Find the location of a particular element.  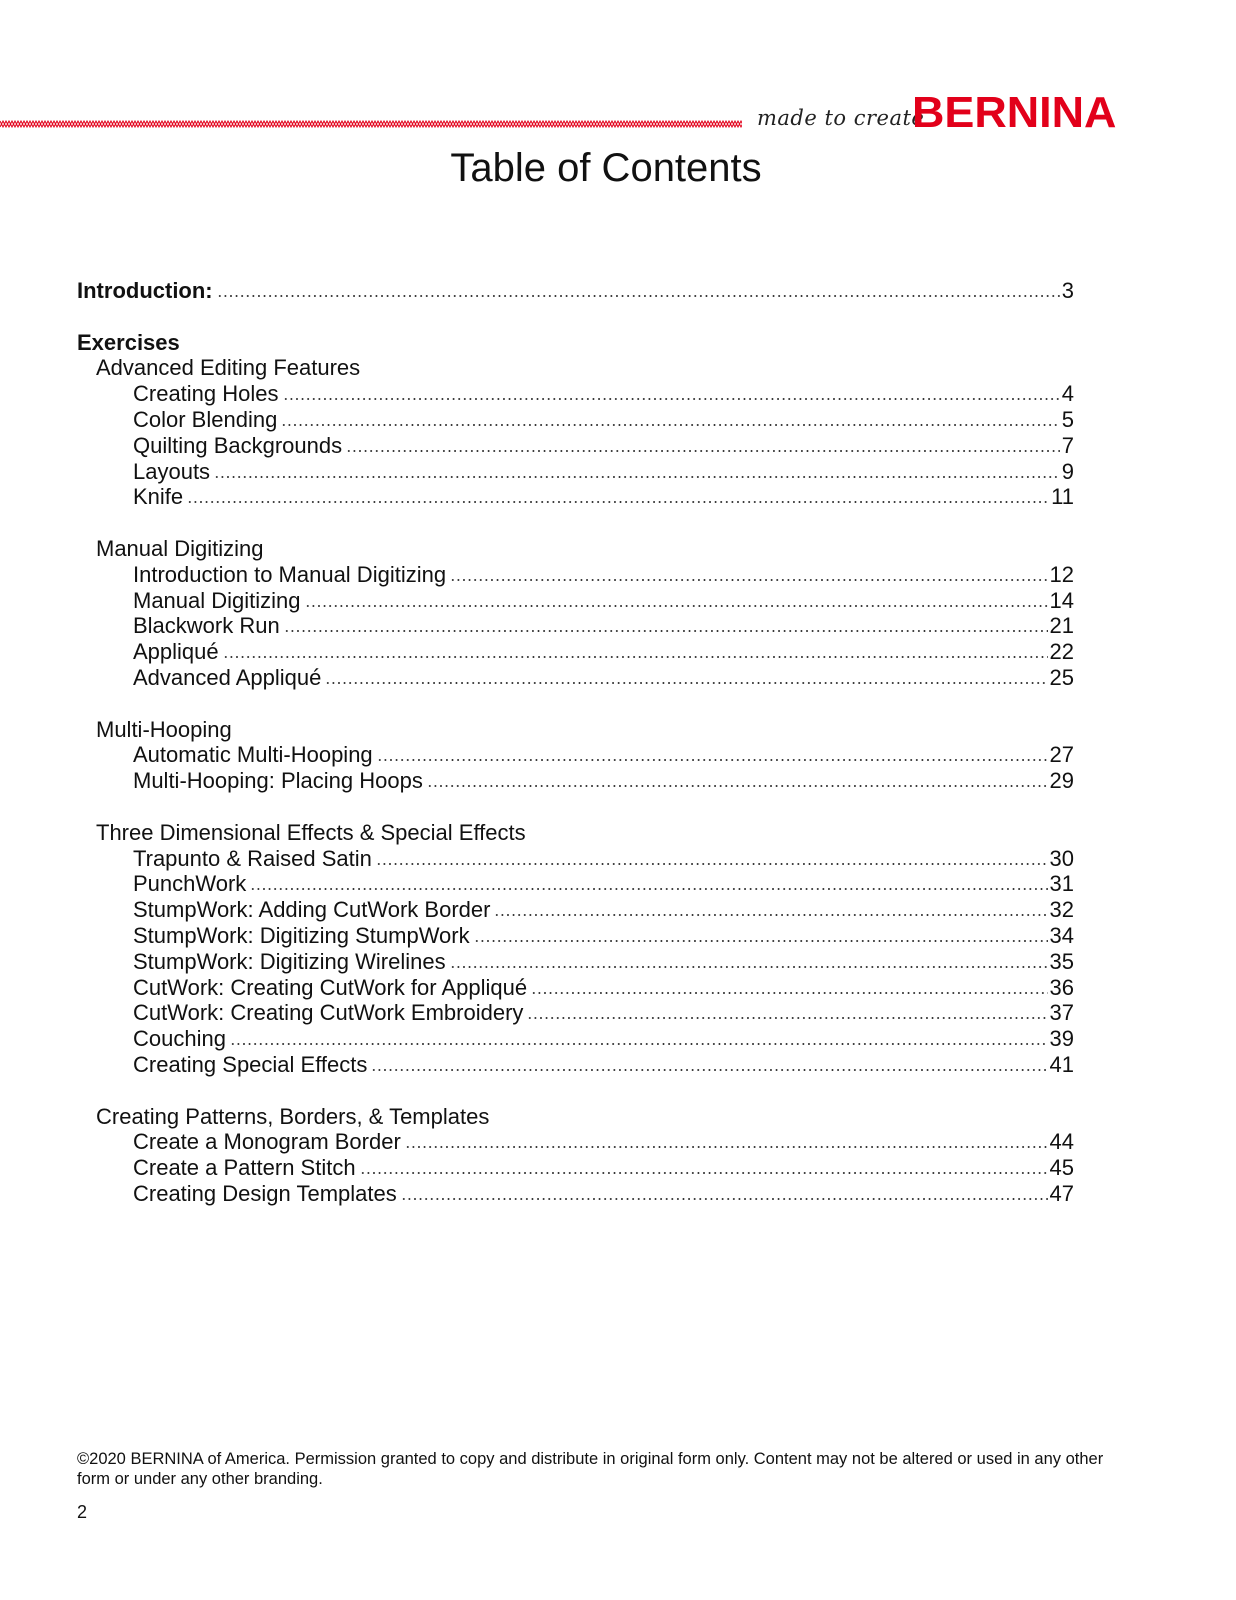

toc-page-number: 5 is located at coordinates (1067, 419).